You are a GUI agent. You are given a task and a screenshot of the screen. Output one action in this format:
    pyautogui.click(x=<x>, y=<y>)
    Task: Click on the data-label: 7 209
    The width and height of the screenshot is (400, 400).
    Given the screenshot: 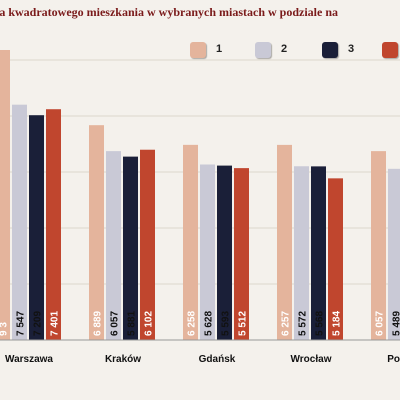 What is the action you would take?
    pyautogui.click(x=38, y=323)
    